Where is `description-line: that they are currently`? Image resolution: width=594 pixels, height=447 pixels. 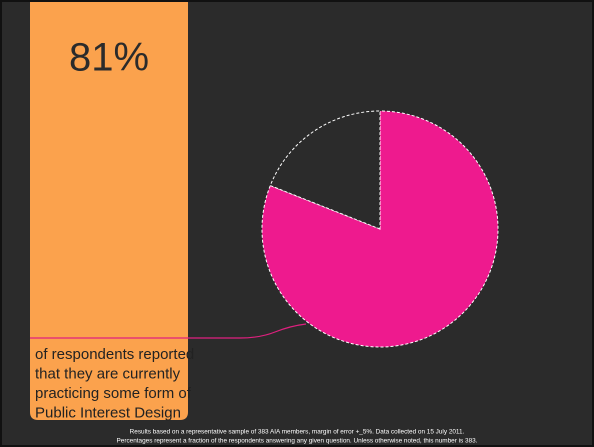 description-line: that they are currently is located at coordinates (108, 373).